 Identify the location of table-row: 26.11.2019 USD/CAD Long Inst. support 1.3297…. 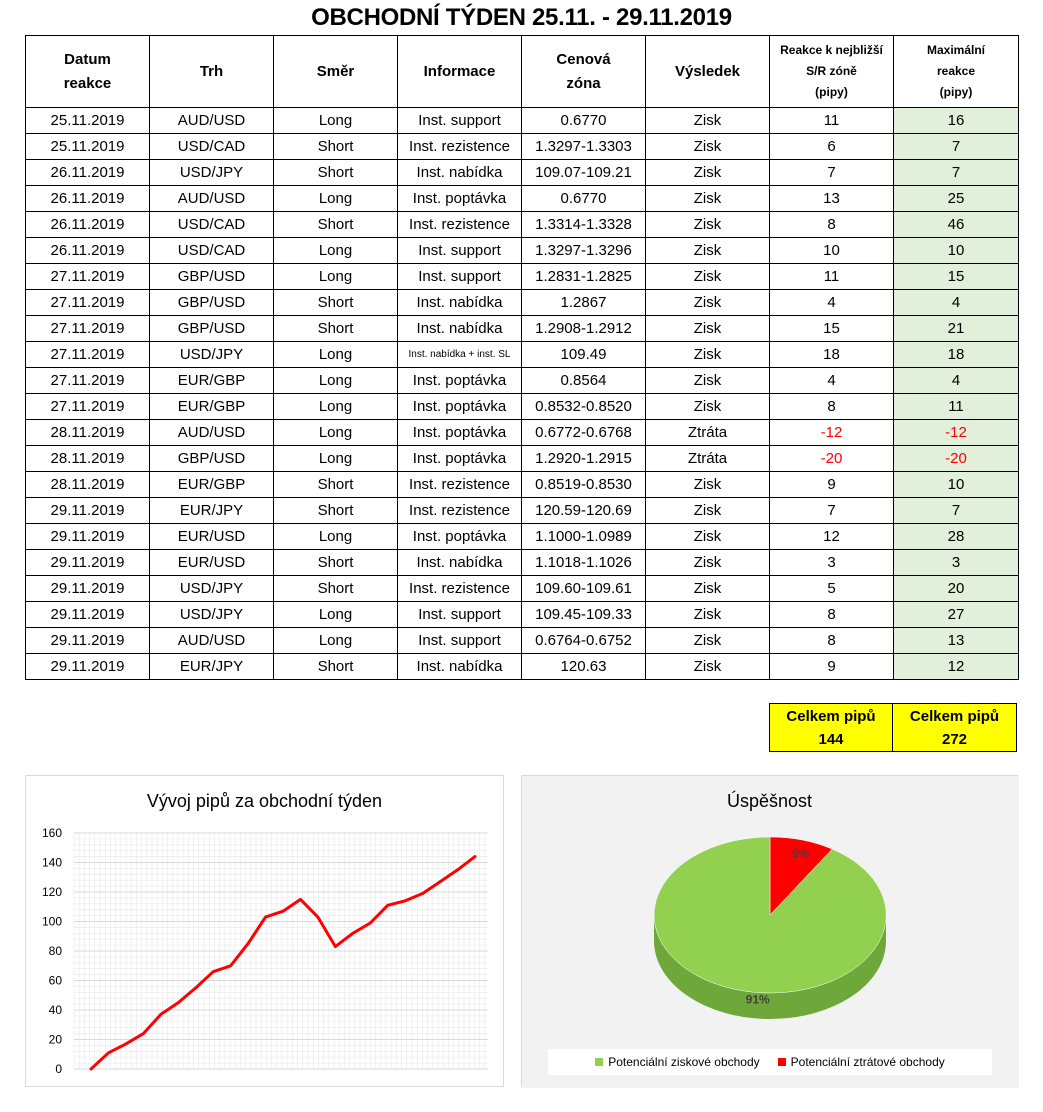
(522, 250).